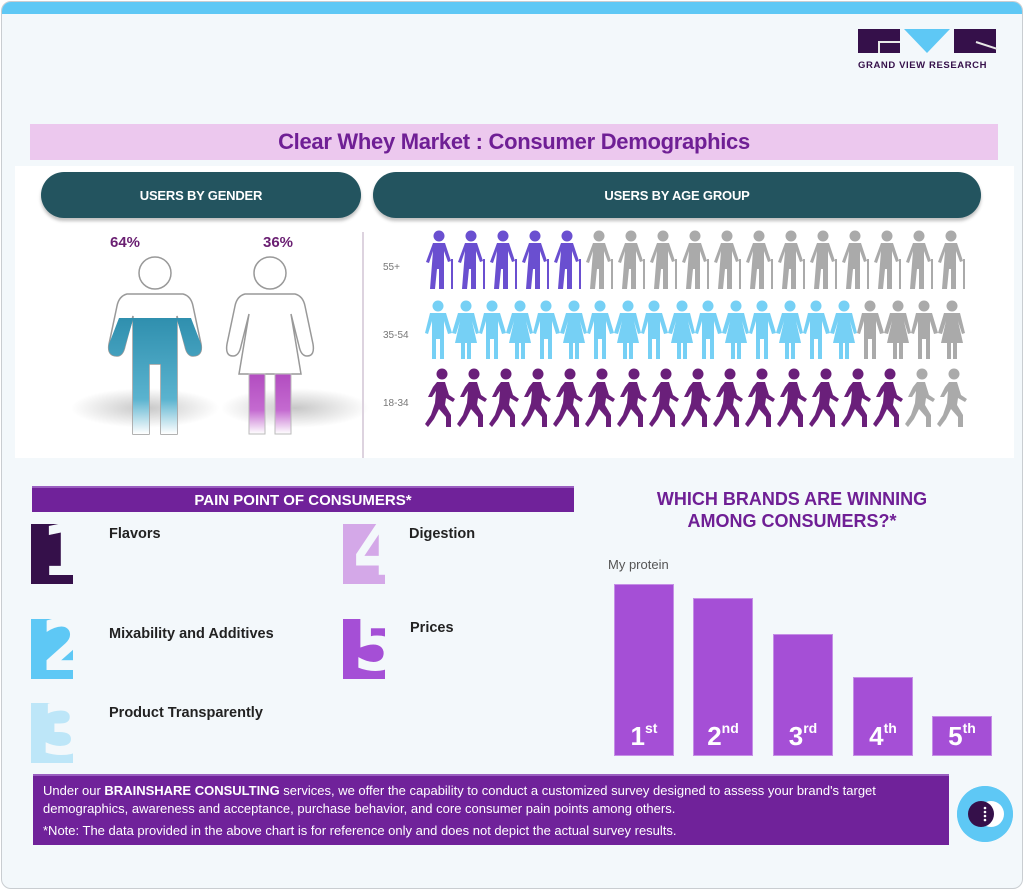  What do you see at coordinates (644, 735) in the screenshot?
I see `rank-label: 1st` at bounding box center [644, 735].